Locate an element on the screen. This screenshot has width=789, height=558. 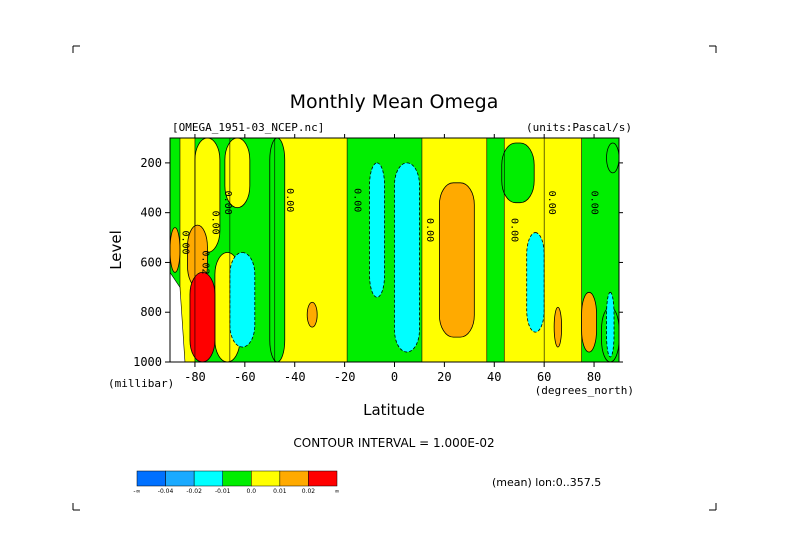
contour-label-6: 0.00 is located at coordinates (514, 230).